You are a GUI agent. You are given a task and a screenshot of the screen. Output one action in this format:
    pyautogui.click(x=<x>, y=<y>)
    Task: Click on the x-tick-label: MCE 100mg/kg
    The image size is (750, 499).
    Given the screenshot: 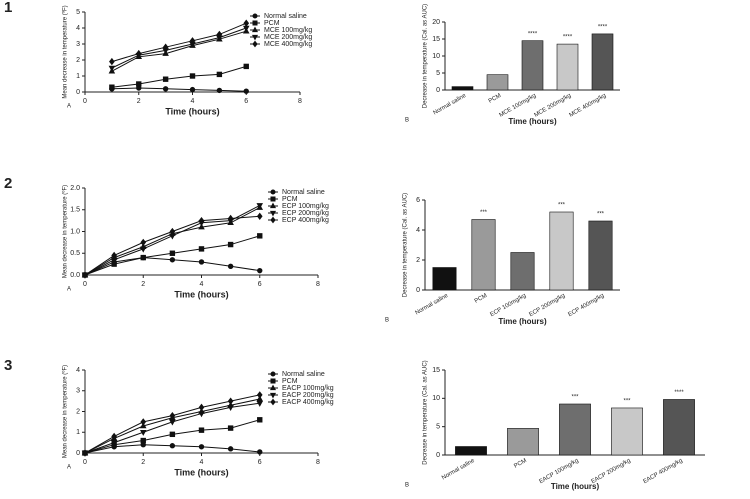 What is the action you would take?
    pyautogui.click(x=517, y=106)
    